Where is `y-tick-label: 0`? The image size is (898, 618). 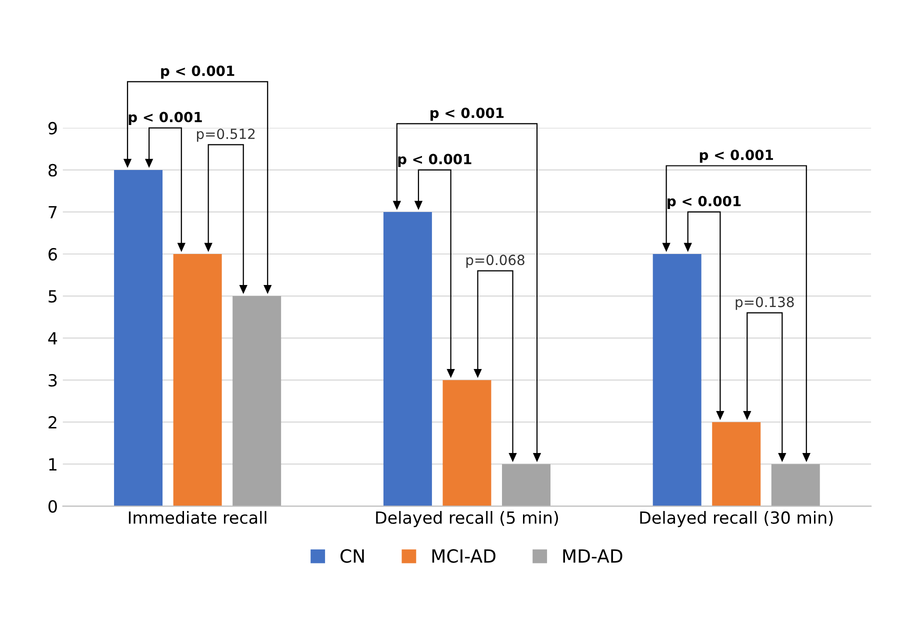
y-tick-label: 0 is located at coordinates (52, 506).